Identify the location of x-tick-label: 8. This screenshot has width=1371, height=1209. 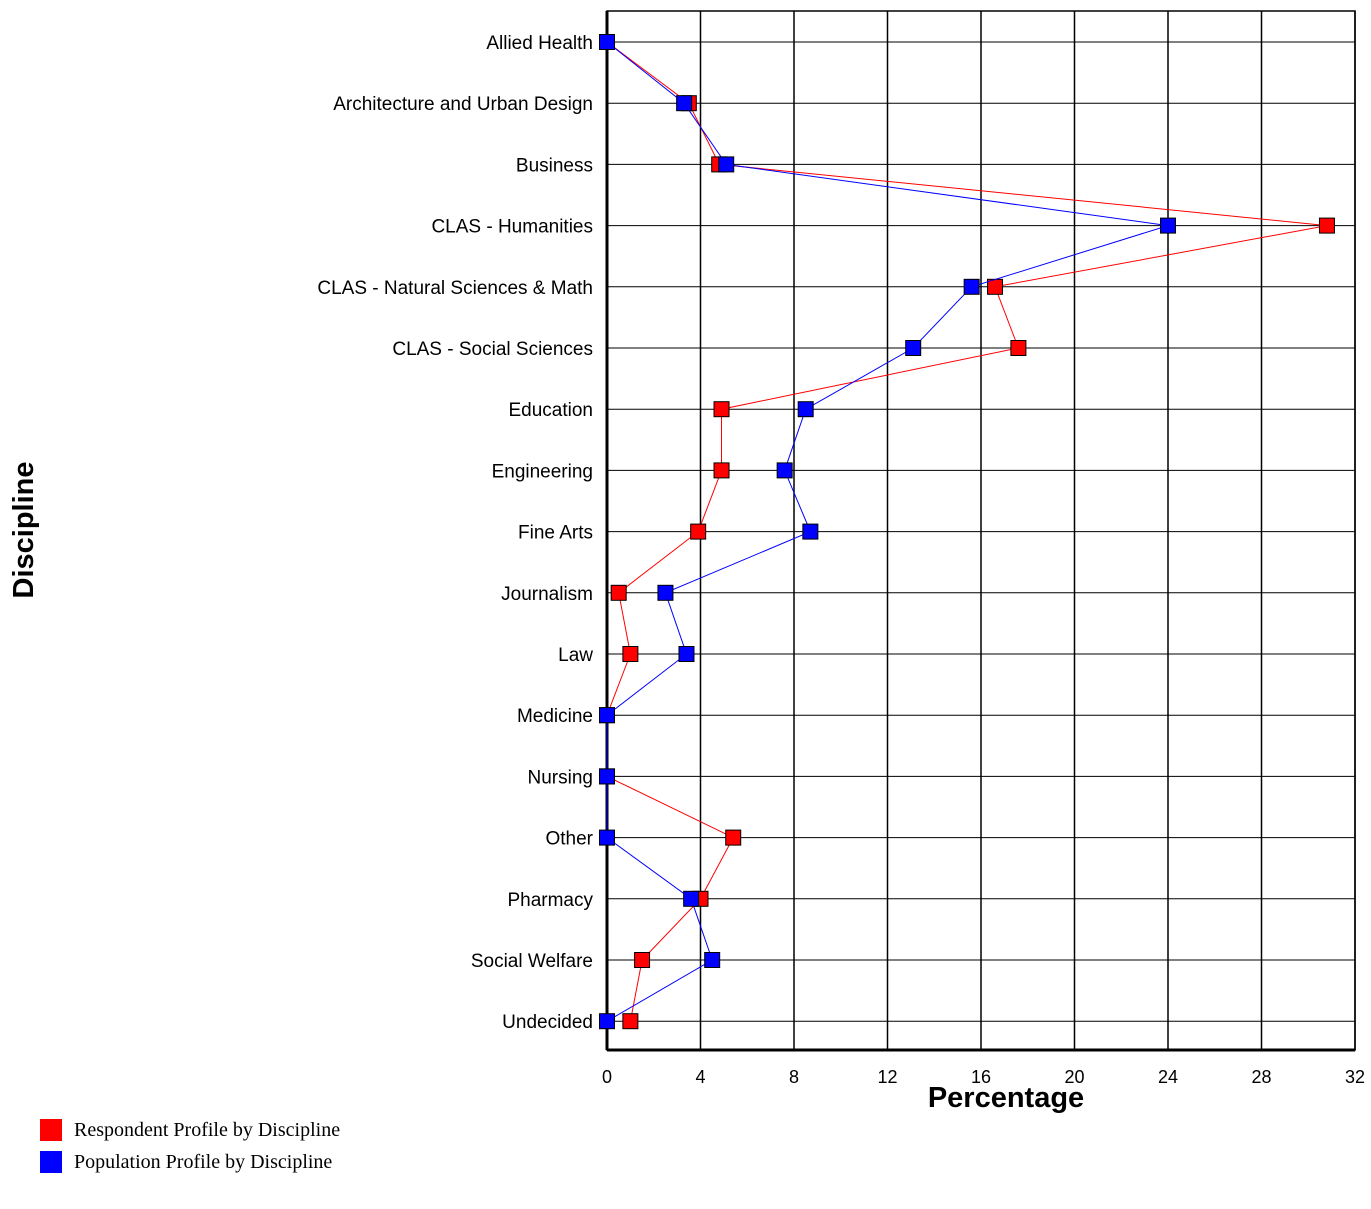
(794, 1077).